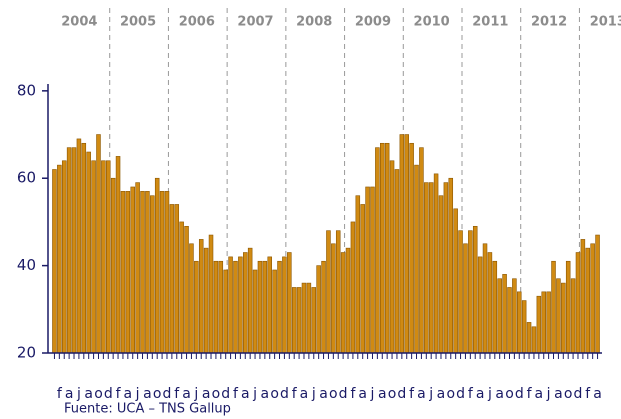 Image resolution: width=621 pixels, height=419 pixels. I want to click on year-label: 2012, so click(549, 22).